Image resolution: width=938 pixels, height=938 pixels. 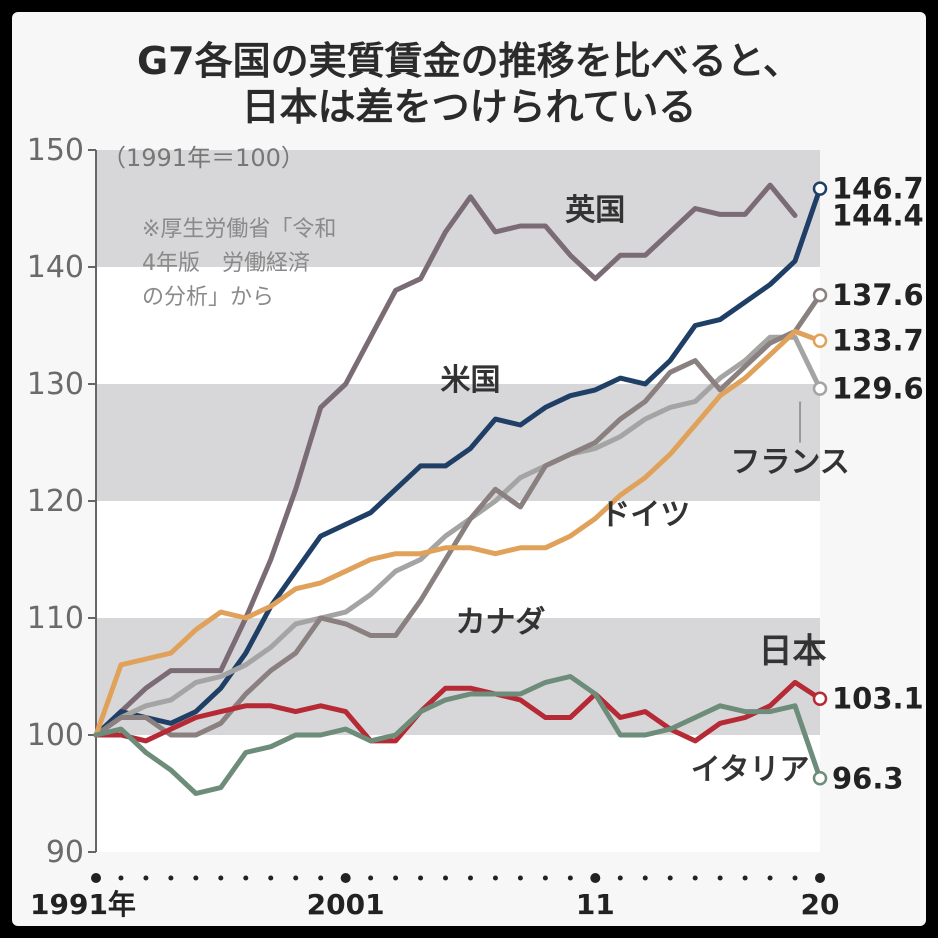 What do you see at coordinates (226, 263) in the screenshot?
I see `source-note-line: 4年版 労働経済` at bounding box center [226, 263].